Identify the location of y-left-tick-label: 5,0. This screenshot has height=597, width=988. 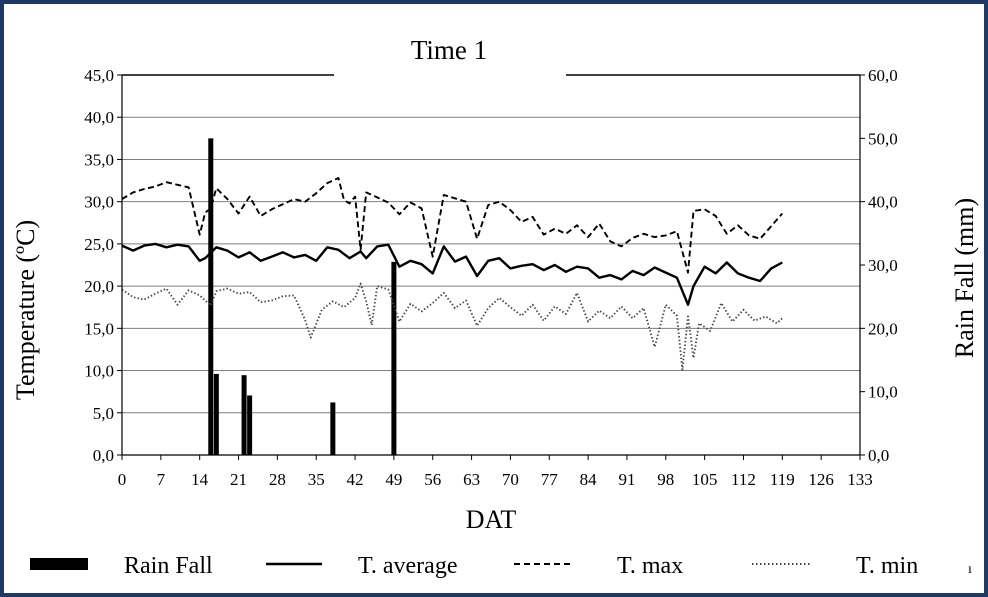
(103, 413).